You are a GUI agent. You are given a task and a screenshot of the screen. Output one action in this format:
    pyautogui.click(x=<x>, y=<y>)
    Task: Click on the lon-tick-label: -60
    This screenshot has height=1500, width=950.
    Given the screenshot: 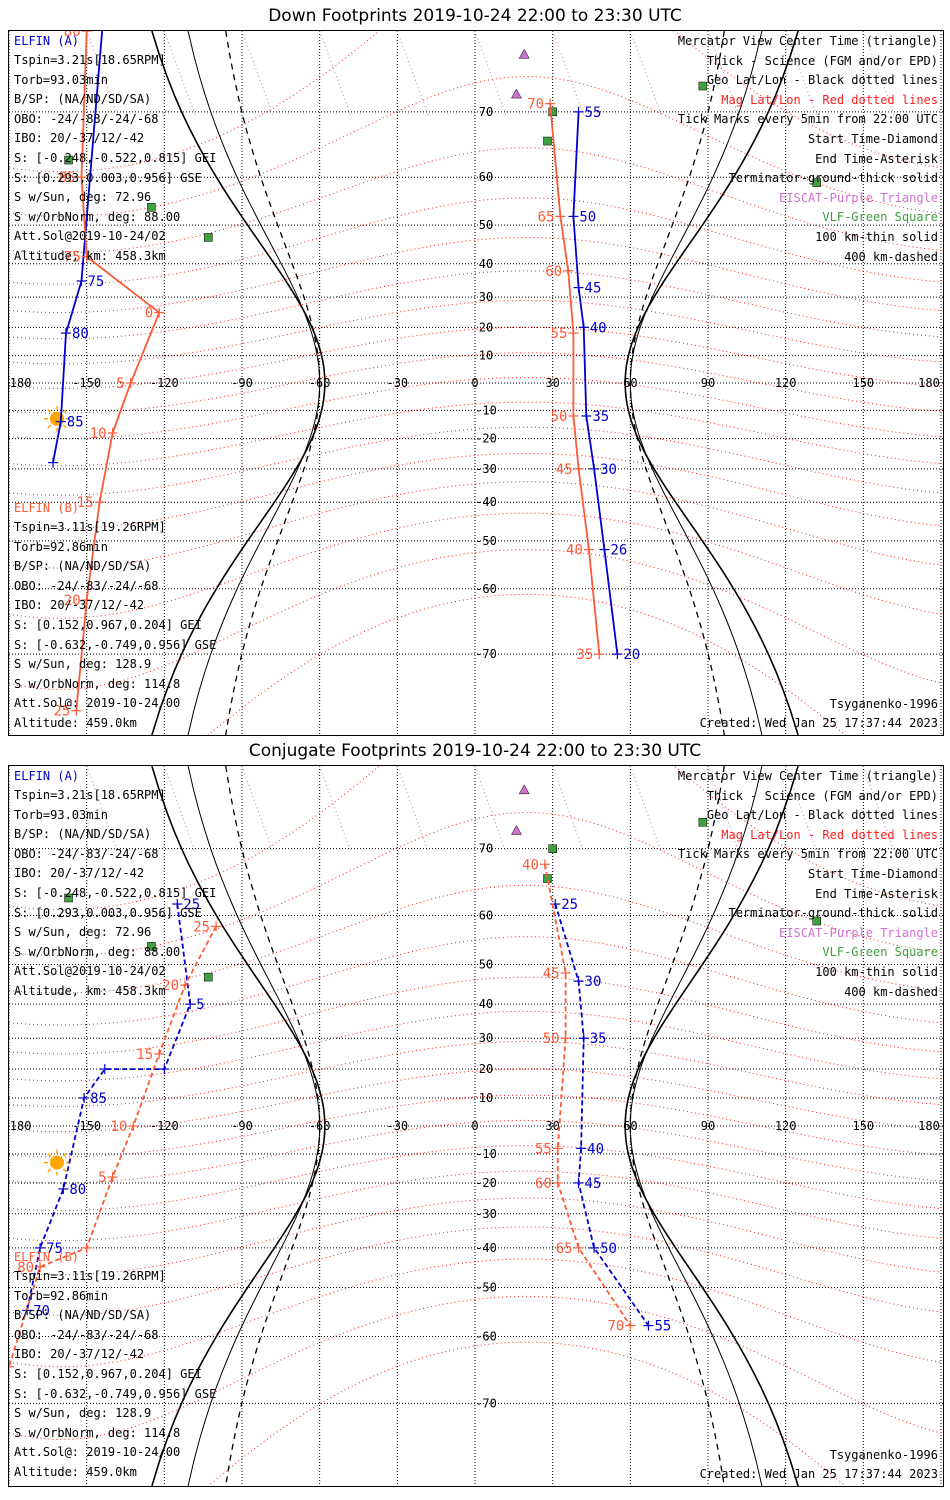 What is the action you would take?
    pyautogui.click(x=320, y=383)
    